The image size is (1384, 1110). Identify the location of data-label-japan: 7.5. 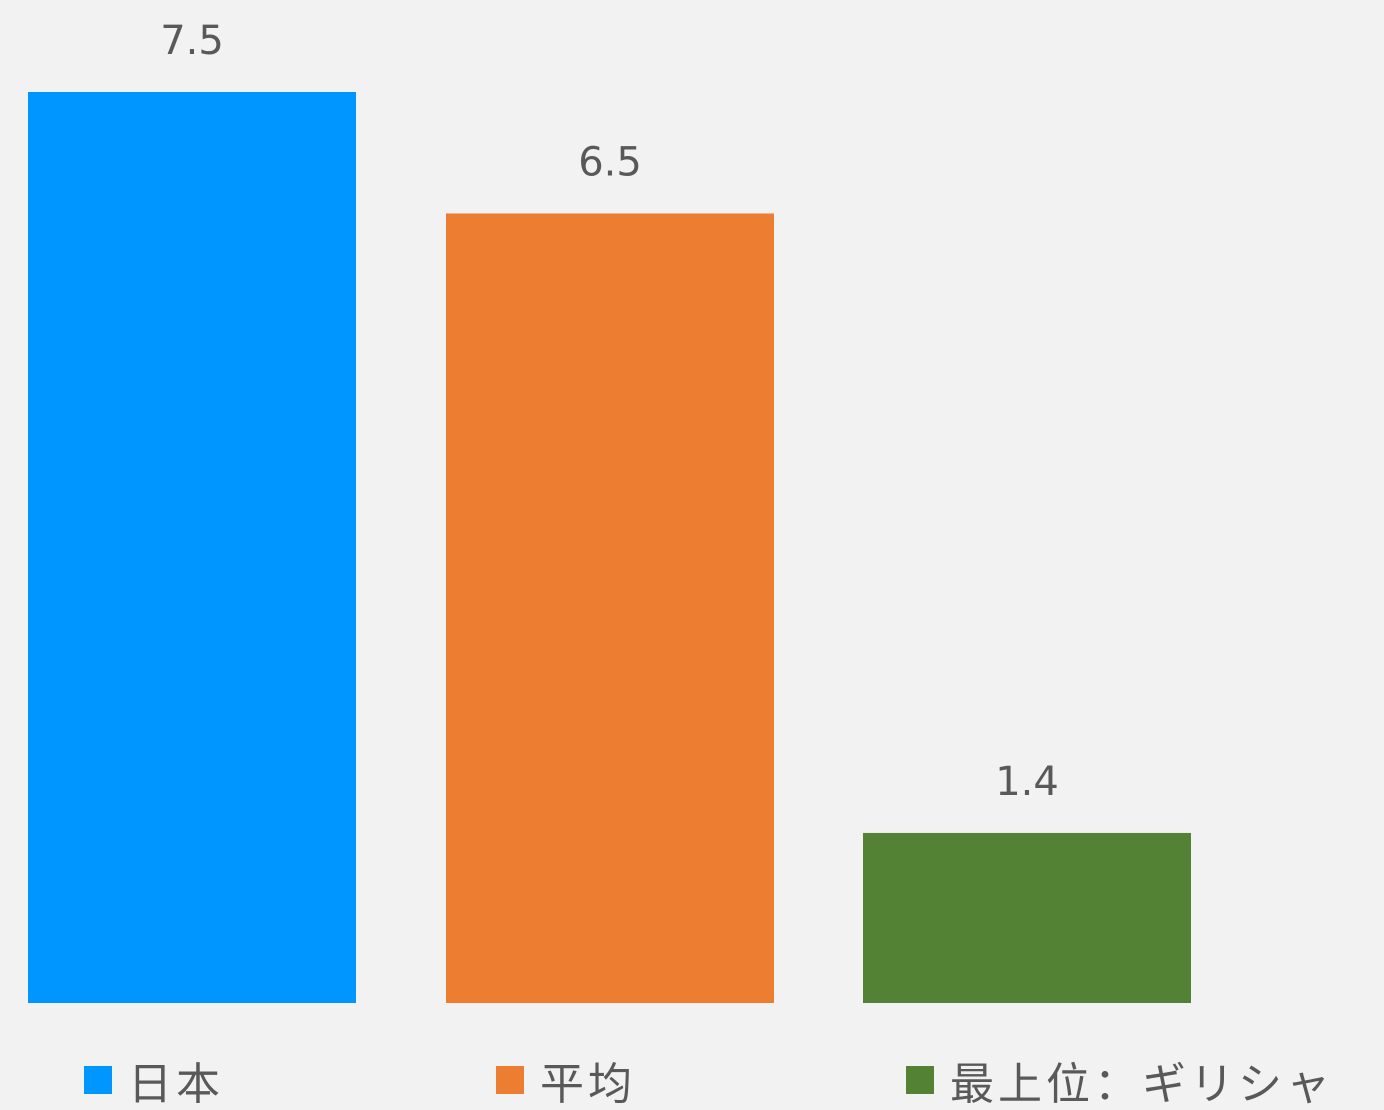
(192, 41).